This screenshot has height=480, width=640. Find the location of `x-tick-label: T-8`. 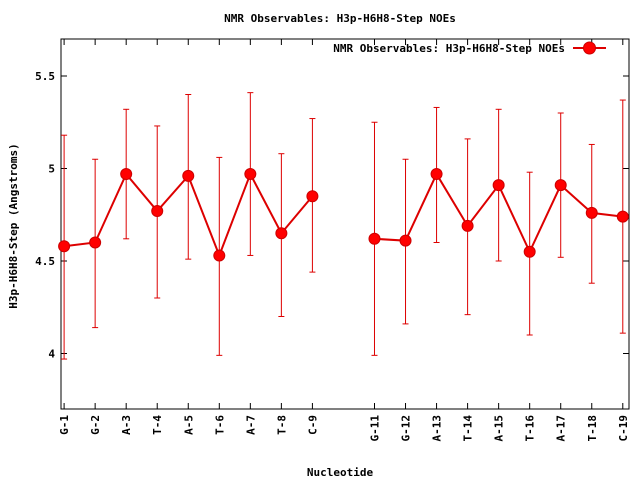

x-tick-label: T-8 is located at coordinates (281, 425).